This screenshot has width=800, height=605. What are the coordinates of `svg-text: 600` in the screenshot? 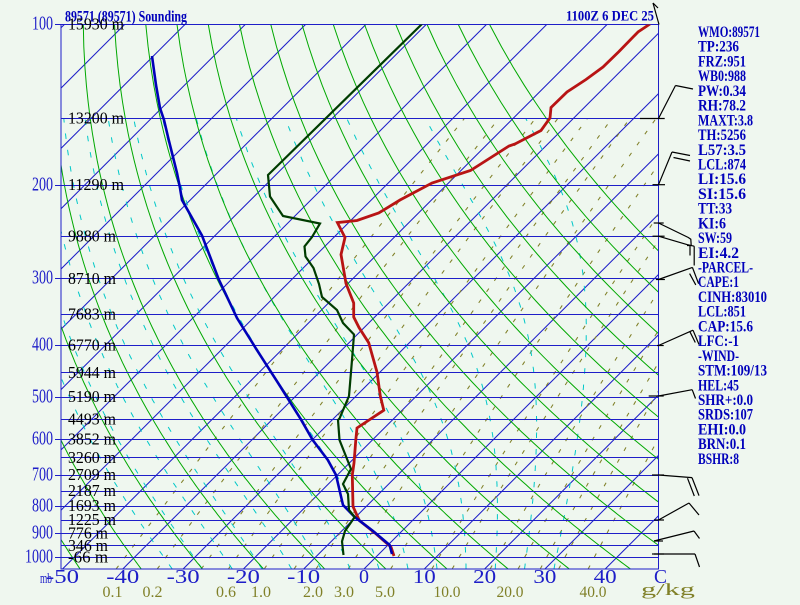 It's located at (42, 439).